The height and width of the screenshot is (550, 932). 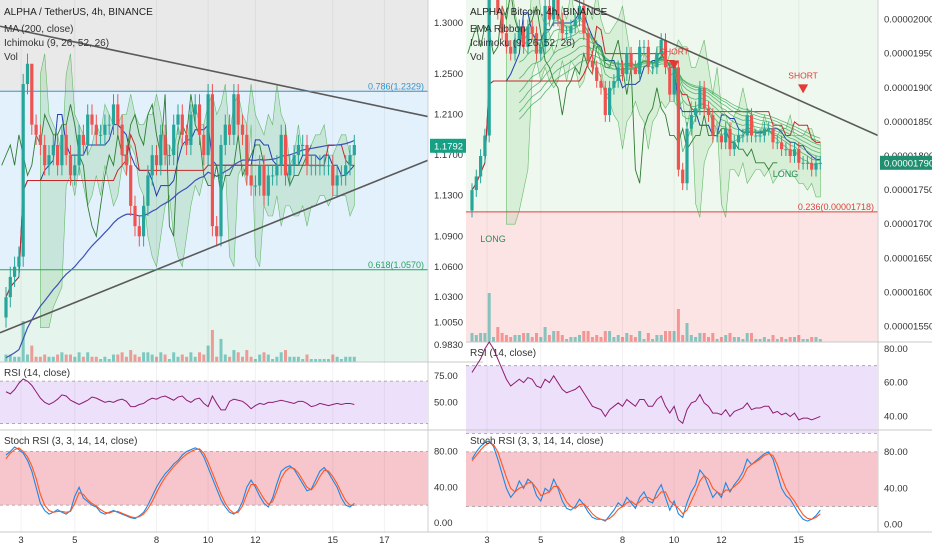 What do you see at coordinates (672, 276) in the screenshot?
I see `right-bg-red` at bounding box center [672, 276].